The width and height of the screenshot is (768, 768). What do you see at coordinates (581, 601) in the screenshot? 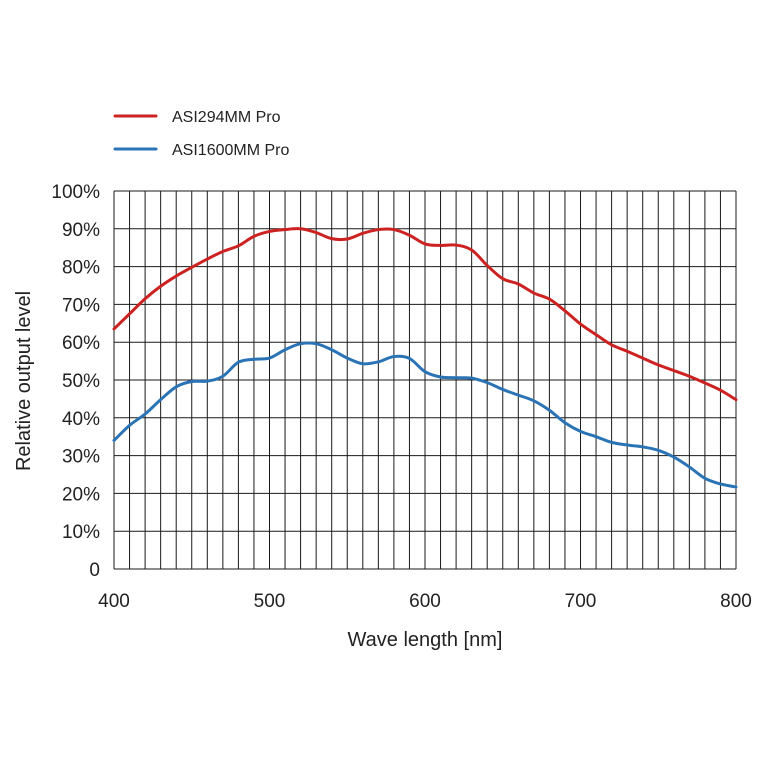
I see `x-tick-label: 700` at bounding box center [581, 601].